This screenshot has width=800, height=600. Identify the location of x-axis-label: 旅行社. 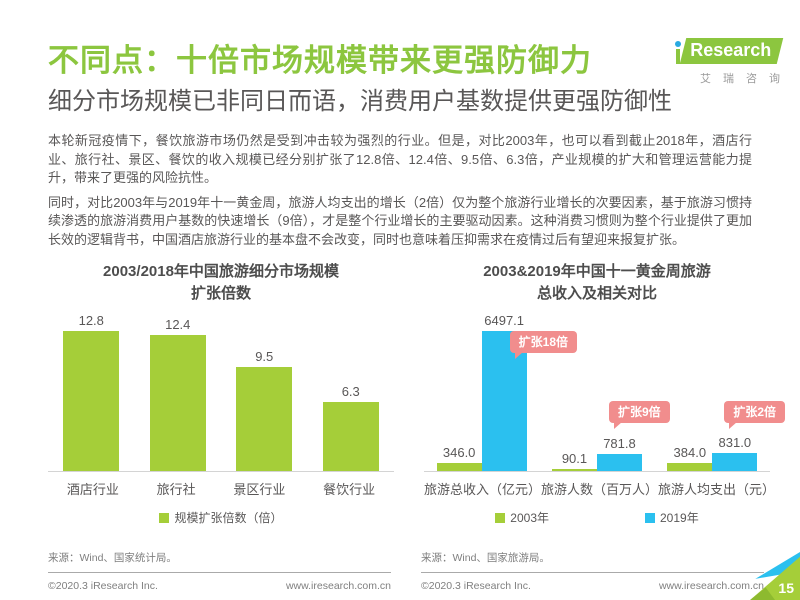
(176, 489).